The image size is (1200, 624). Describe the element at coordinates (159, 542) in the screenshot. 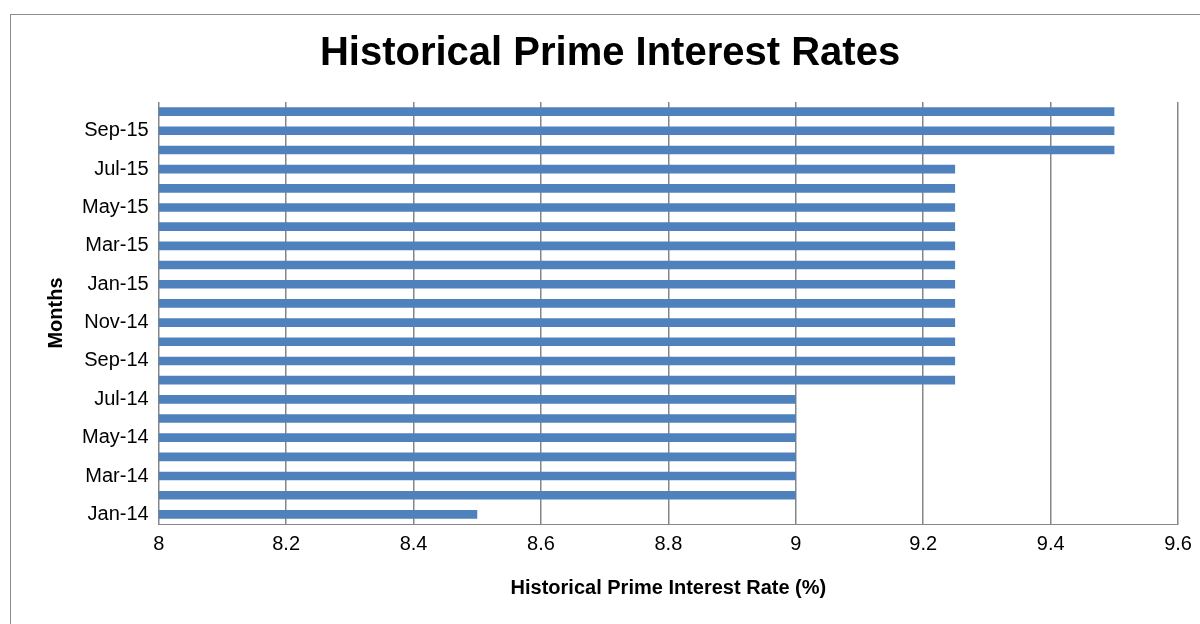

I see `x-tick-label: 8` at that location.